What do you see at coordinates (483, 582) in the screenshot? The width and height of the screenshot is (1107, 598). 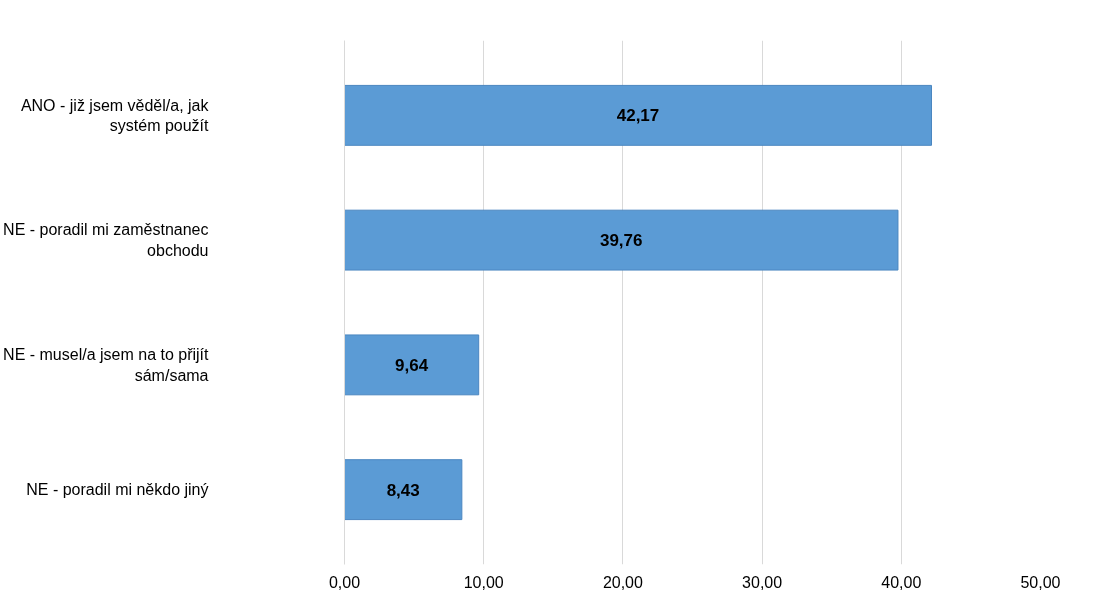 I see `x-tick-label: 10,00` at bounding box center [483, 582].